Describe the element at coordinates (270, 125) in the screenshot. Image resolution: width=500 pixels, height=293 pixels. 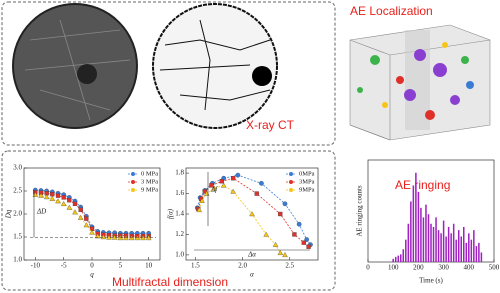
I see `ct-label: X-ray CT` at that location.